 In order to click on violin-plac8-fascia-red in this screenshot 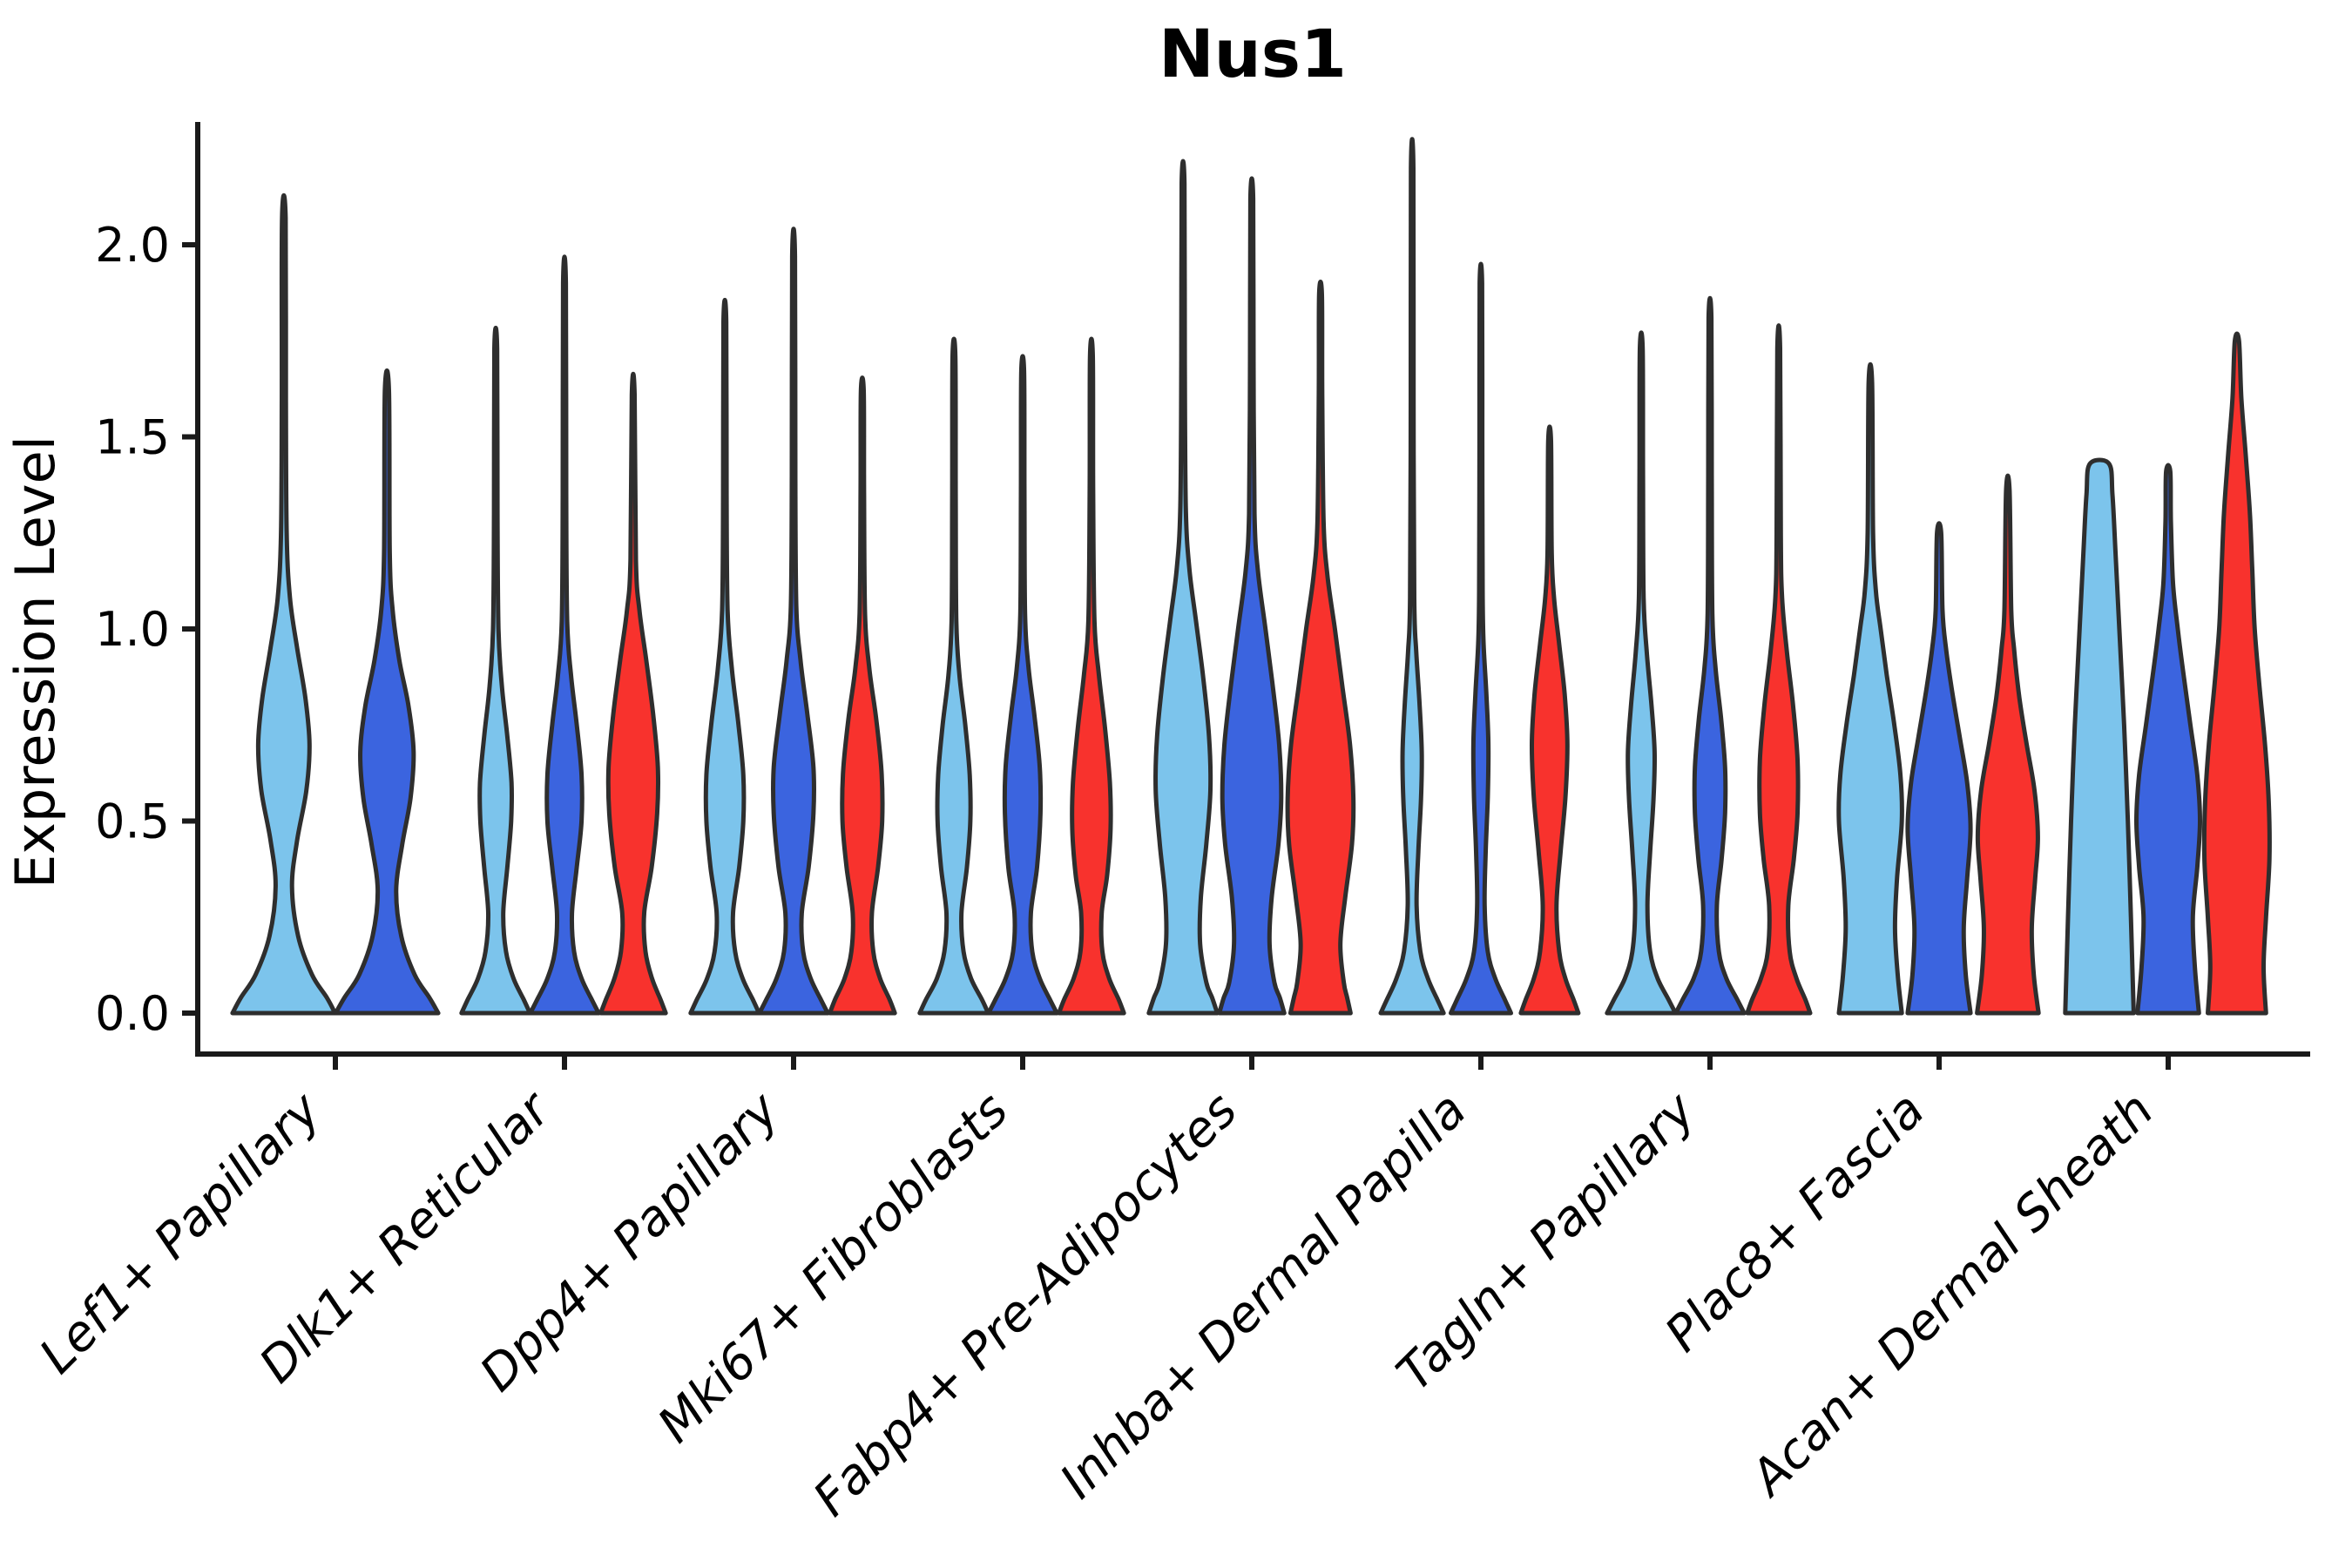, I will do `click(2008, 744)`.